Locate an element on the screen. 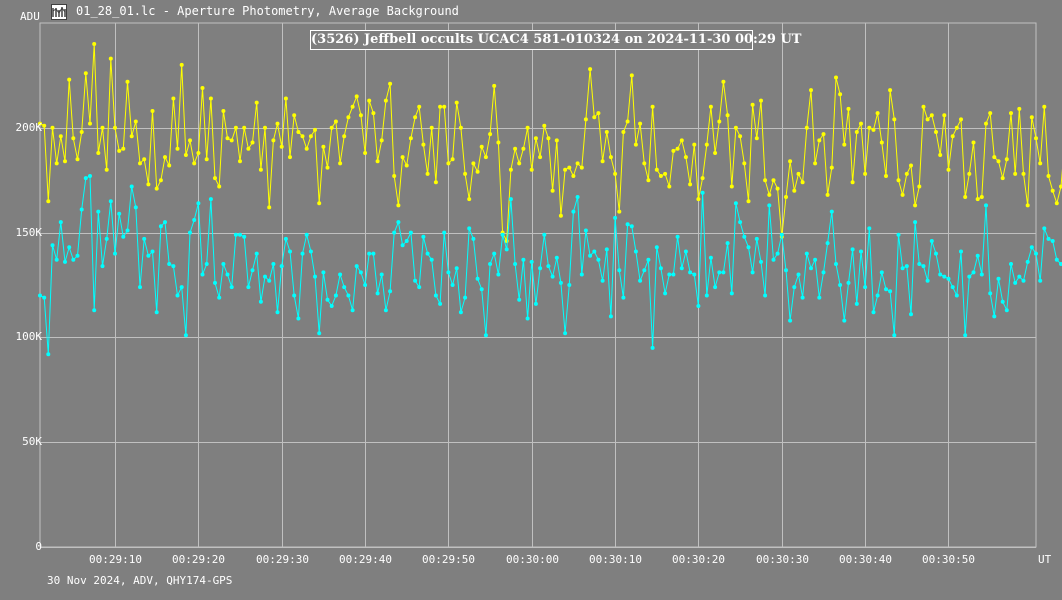  footer-info: 30 Nov 2024, ADV, QHY174-GPS is located at coordinates (140, 580).